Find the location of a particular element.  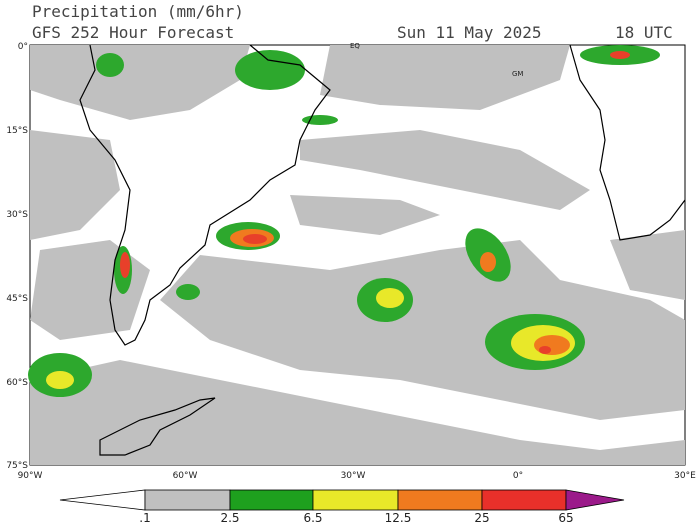

longitude-label: 30°E is located at coordinates (685, 476).